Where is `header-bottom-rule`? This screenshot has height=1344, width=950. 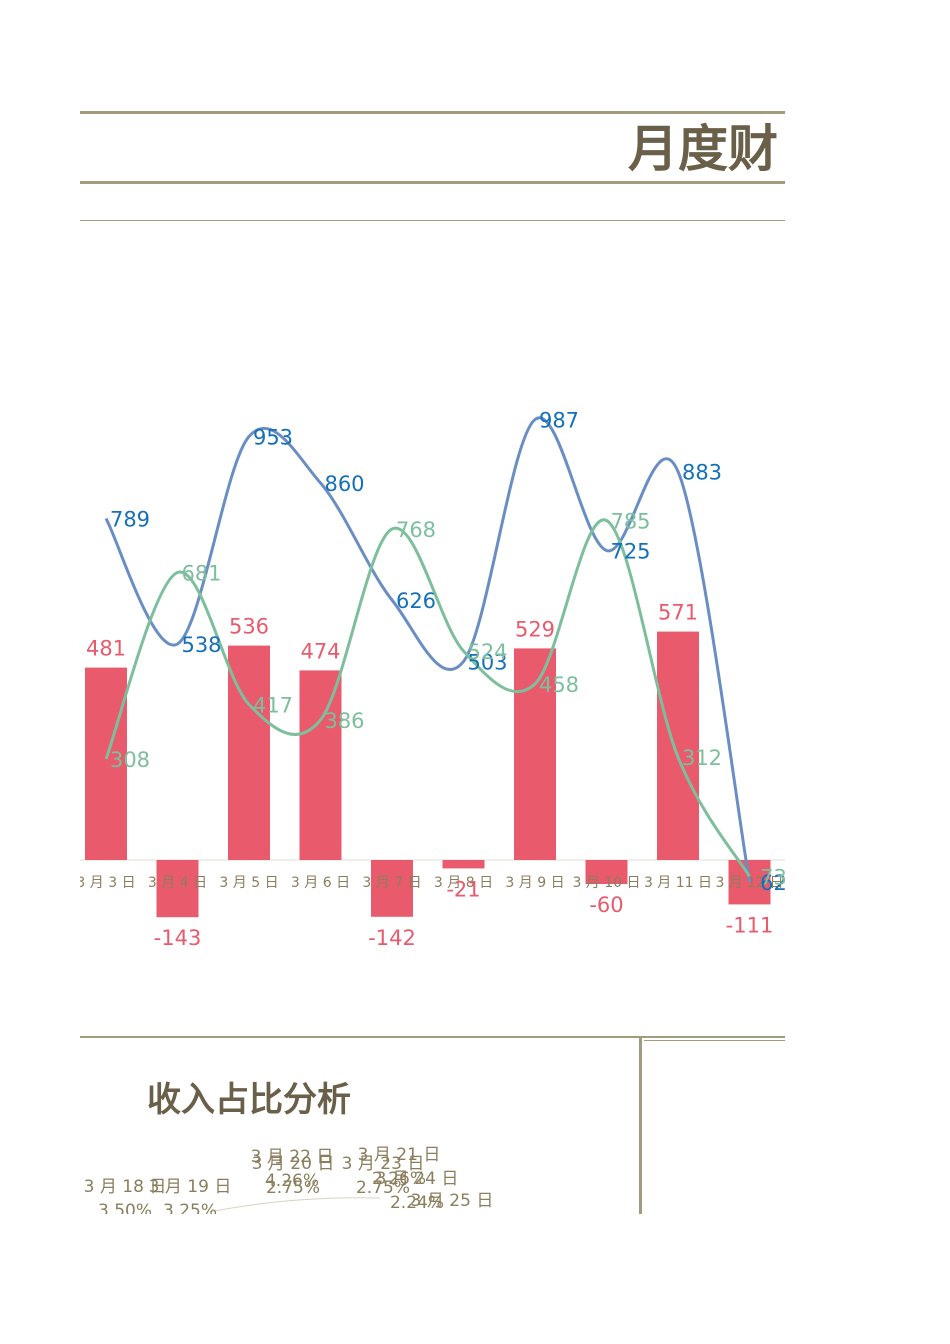
header-bottom-rule is located at coordinates (432, 182).